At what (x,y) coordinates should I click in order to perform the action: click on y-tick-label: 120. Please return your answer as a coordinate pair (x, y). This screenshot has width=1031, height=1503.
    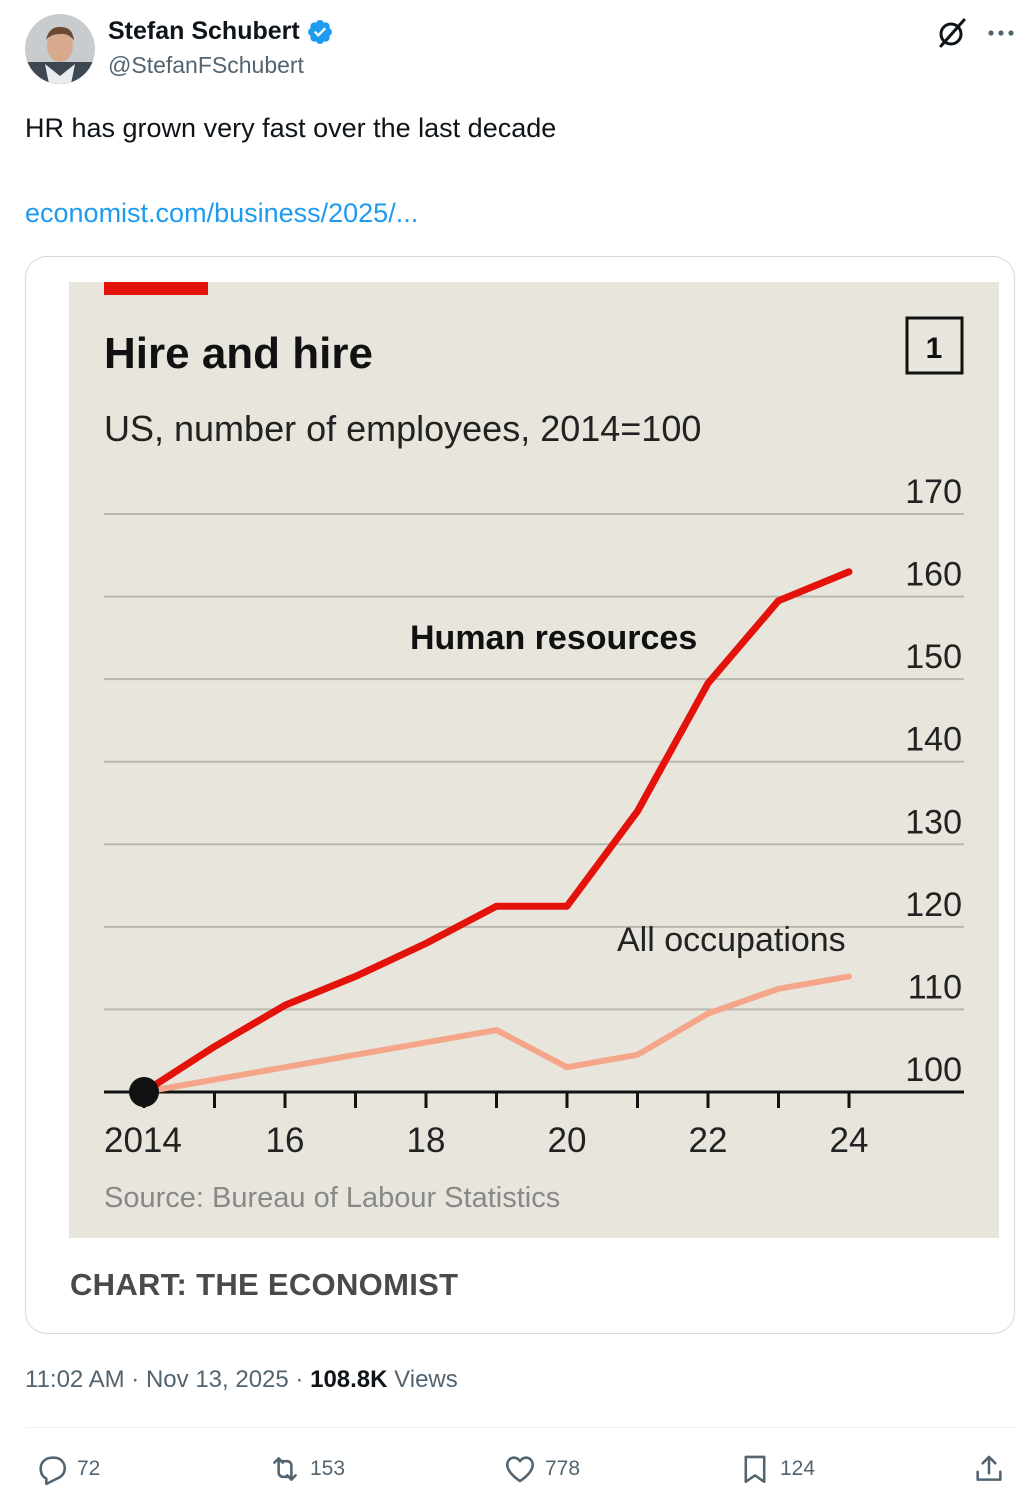
    Looking at the image, I should click on (933, 905).